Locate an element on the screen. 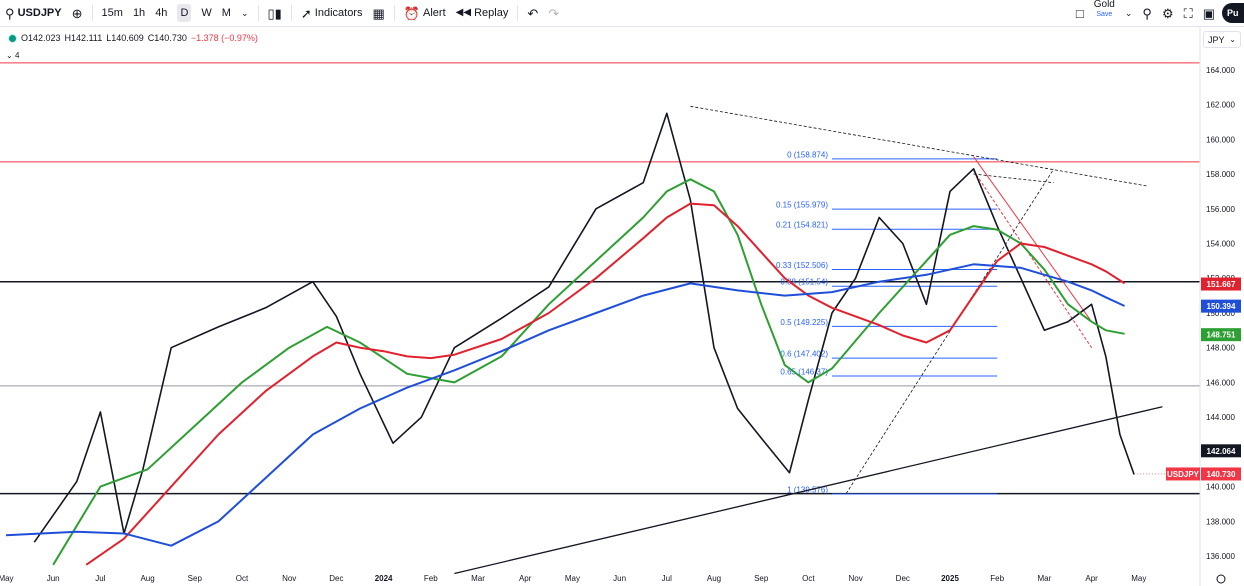  alarm-clock-icon: ⏰ is located at coordinates (411, 13).